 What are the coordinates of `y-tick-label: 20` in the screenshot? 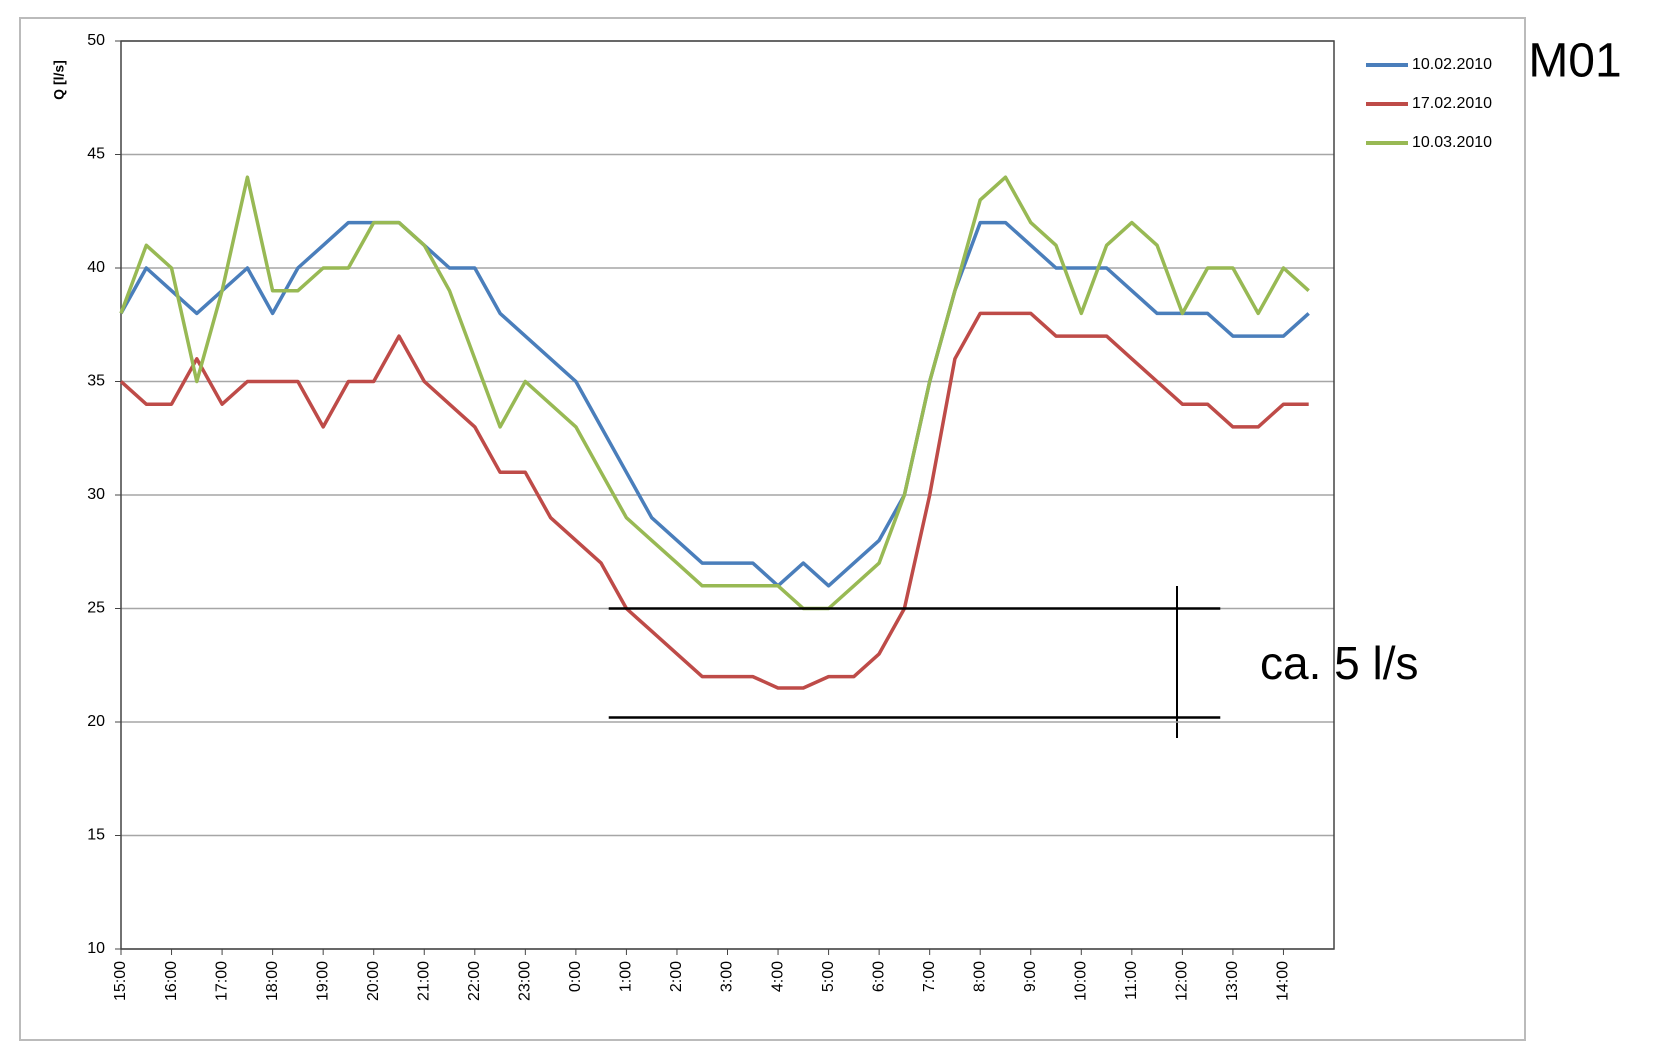 It's located at (96, 721).